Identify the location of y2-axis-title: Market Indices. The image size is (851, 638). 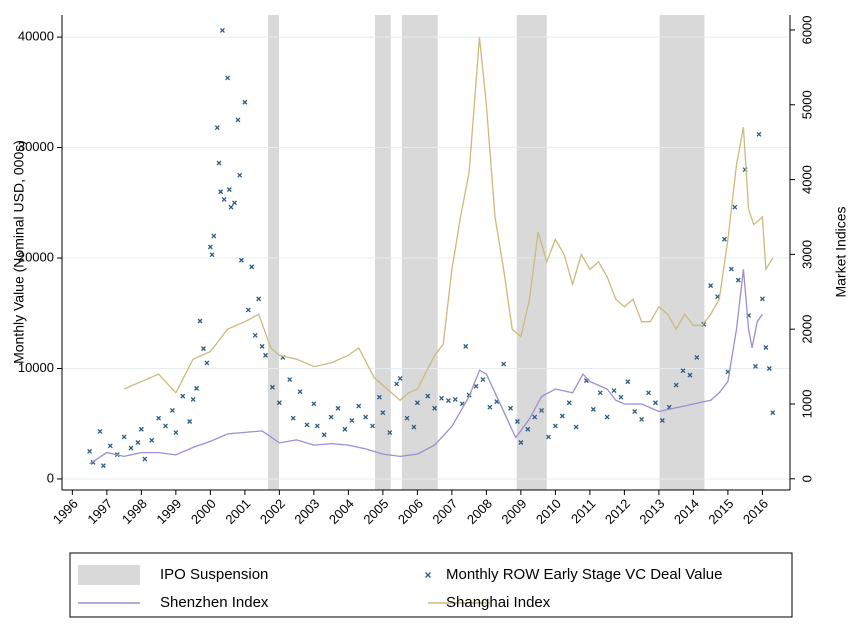
(841, 251).